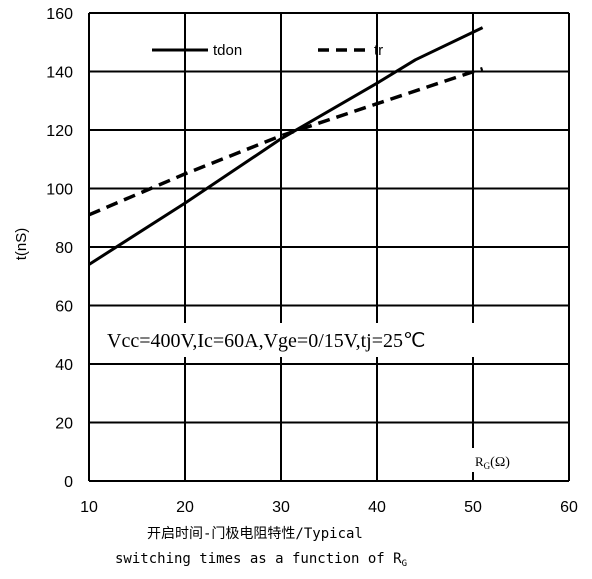 The width and height of the screenshot is (592, 579). I want to click on legend: tdon tr, so click(267, 50).